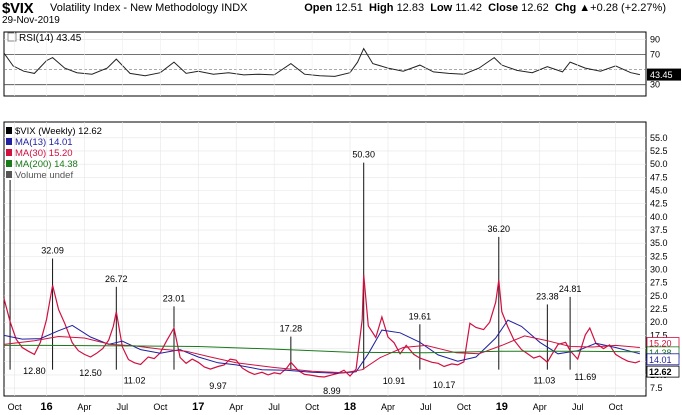  I want to click on annotation-label: 11.02, so click(135, 381).